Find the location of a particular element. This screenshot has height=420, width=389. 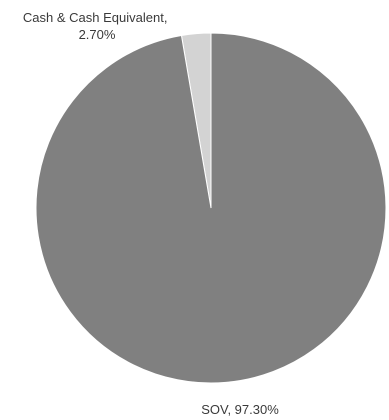

slice-label-sov: SOV, 97.30% is located at coordinates (240, 409).